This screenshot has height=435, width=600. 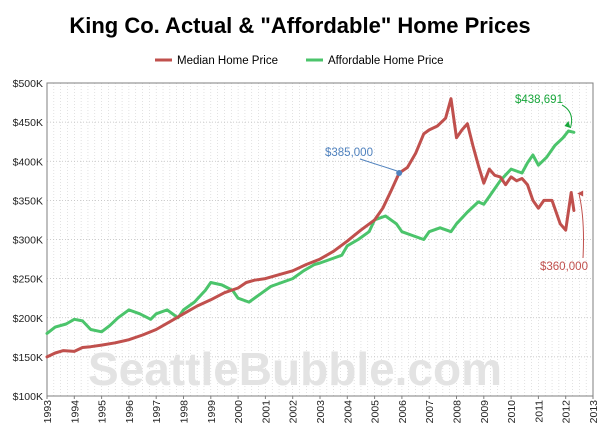 What do you see at coordinates (28, 84) in the screenshot?
I see `y-tick-label: $500K` at bounding box center [28, 84].